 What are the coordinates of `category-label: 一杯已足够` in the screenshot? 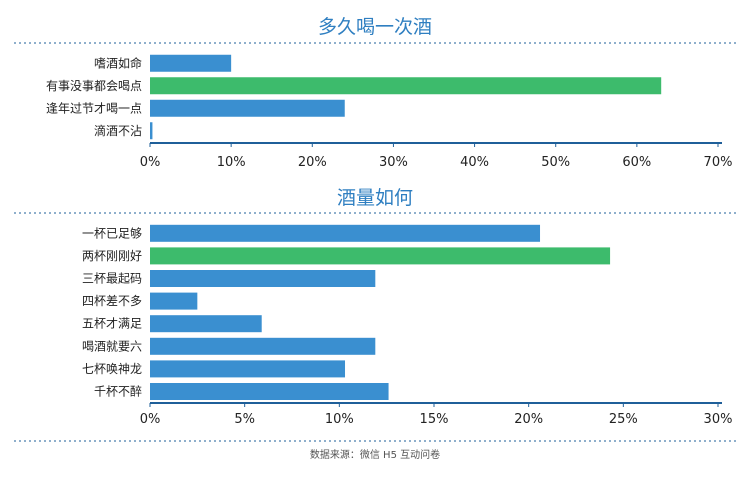 It's located at (112, 233).